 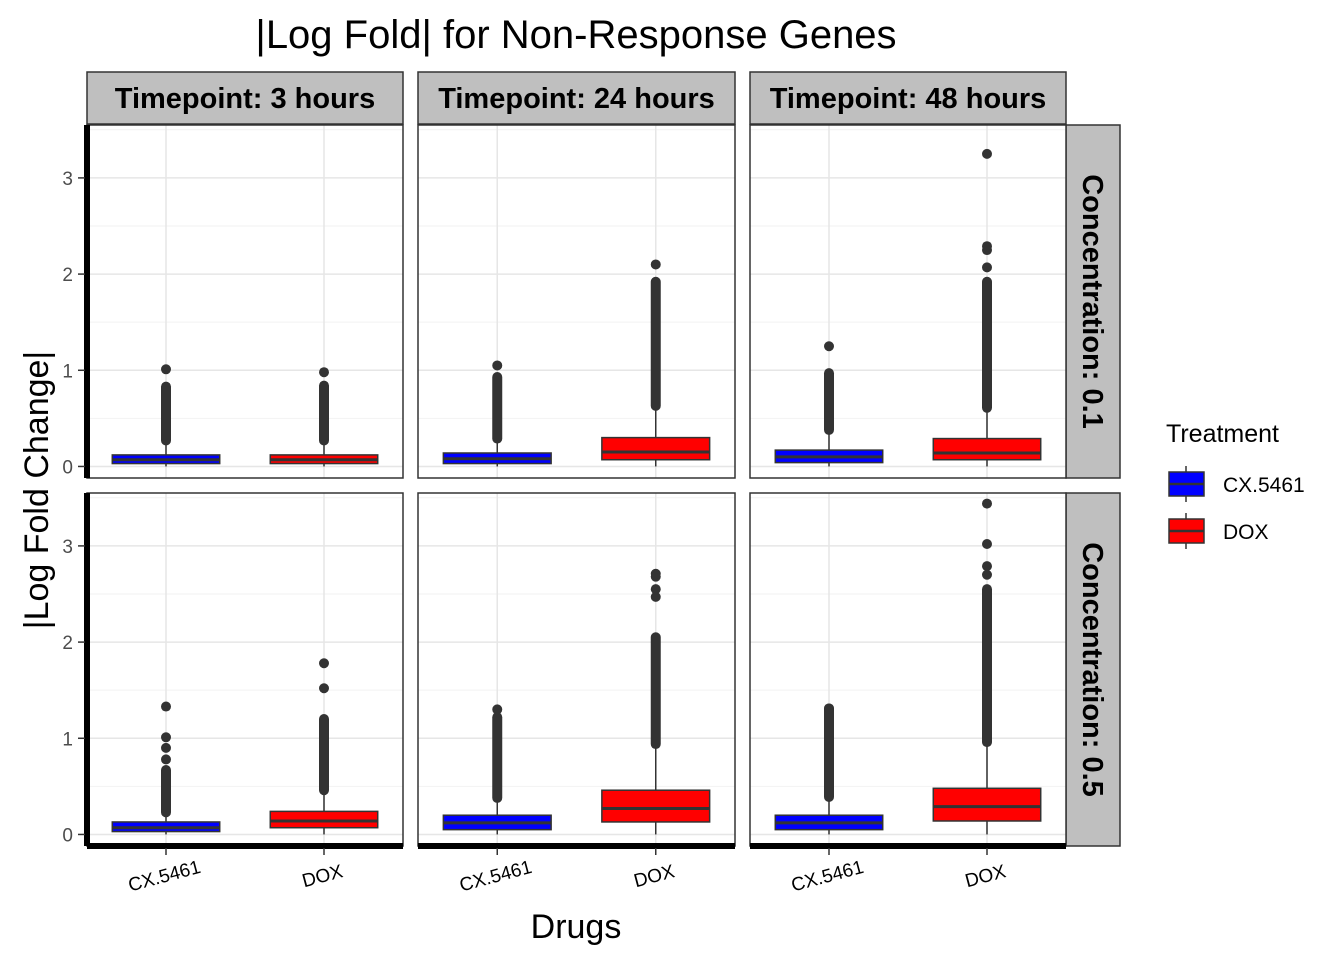 I want to click on legend-item-label: CX.5461, so click(x=1264, y=485).